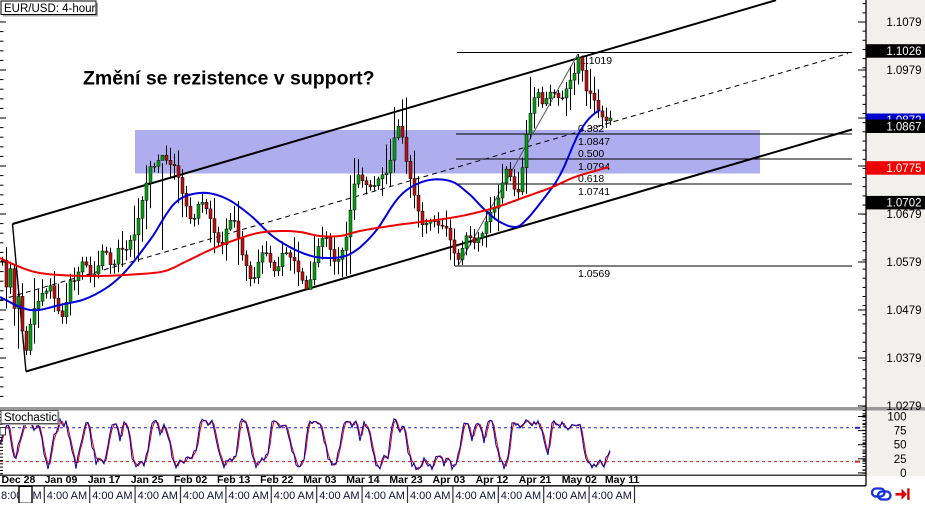 The height and width of the screenshot is (508, 925). What do you see at coordinates (229, 79) in the screenshot?
I see `svg-text: Změní se rezistence v support?` at bounding box center [229, 79].